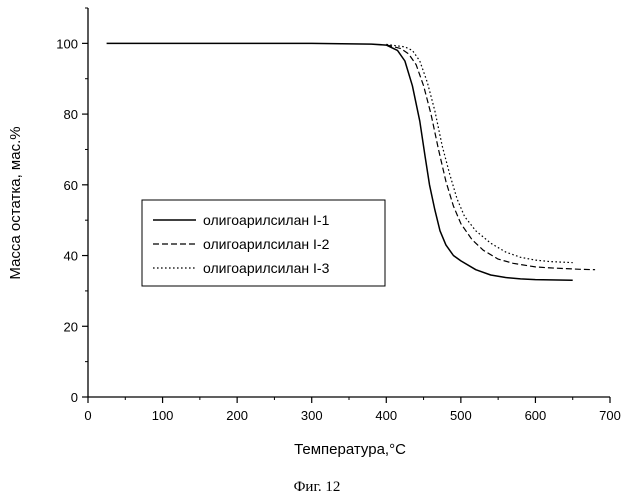 This screenshot has height=500, width=634. What do you see at coordinates (71, 256) in the screenshot?
I see `y-tick-label: 40` at bounding box center [71, 256].